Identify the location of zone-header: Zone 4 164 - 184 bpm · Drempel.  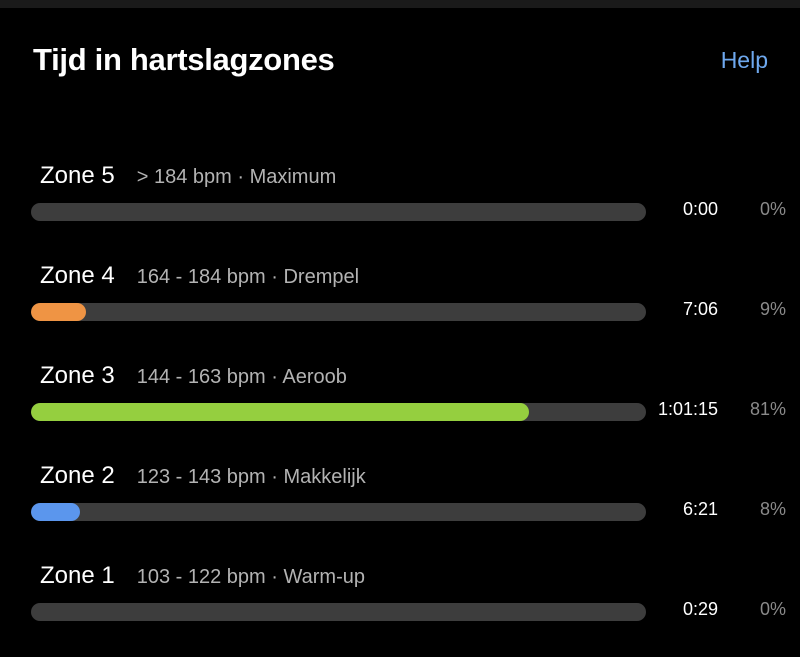
(199, 279).